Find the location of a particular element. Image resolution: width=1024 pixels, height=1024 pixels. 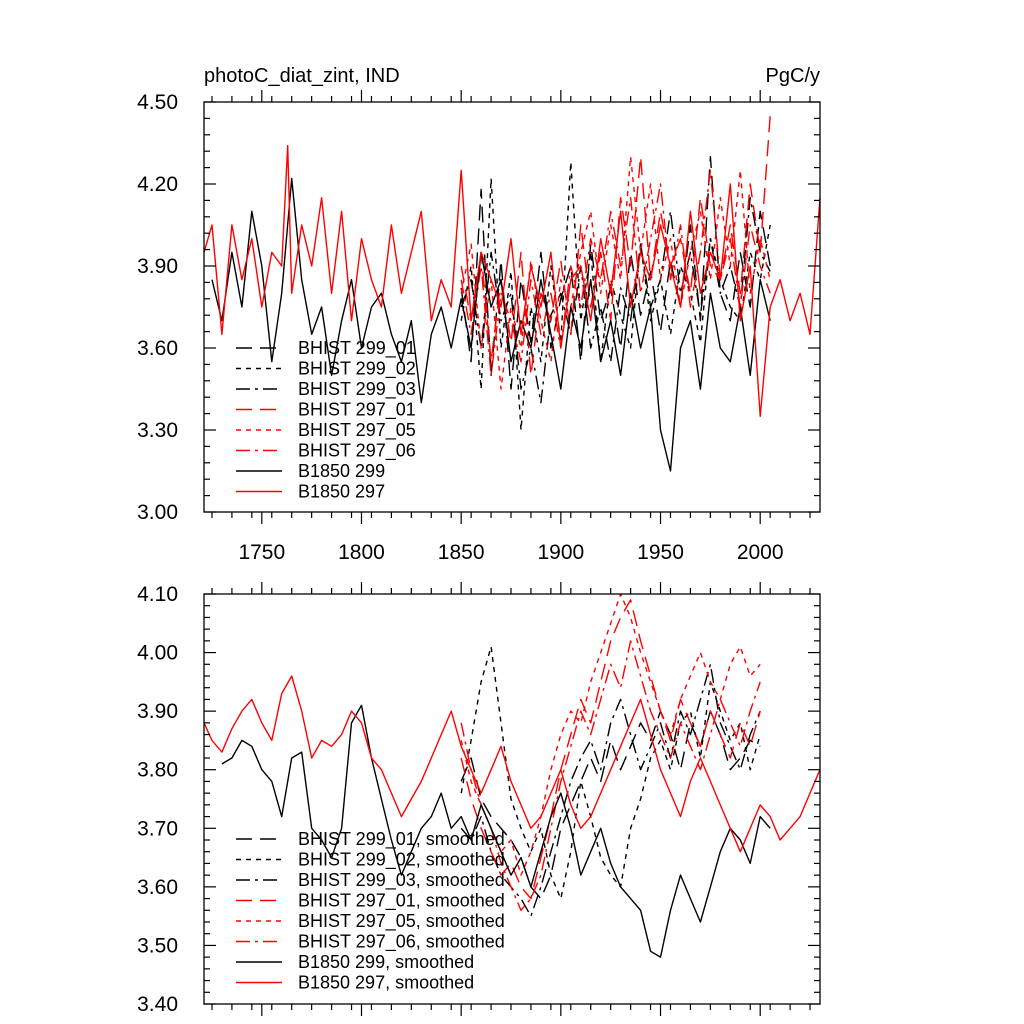

y-tick-label: 4.10 is located at coordinates (157, 594).